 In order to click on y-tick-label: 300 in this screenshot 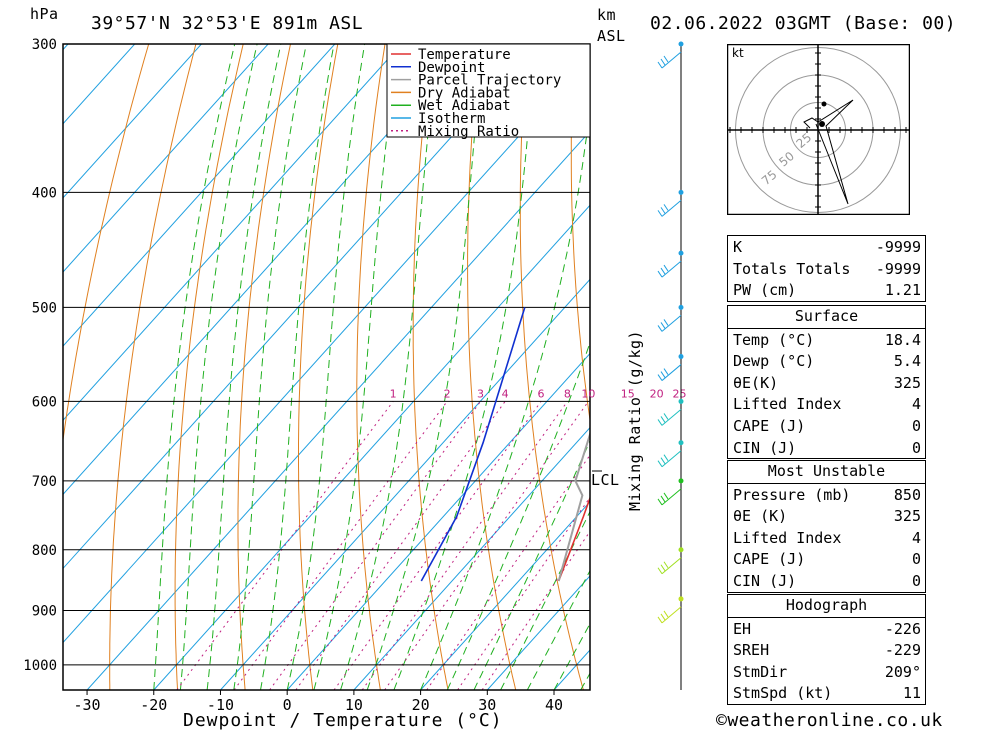, I will do `click(44, 45)`.